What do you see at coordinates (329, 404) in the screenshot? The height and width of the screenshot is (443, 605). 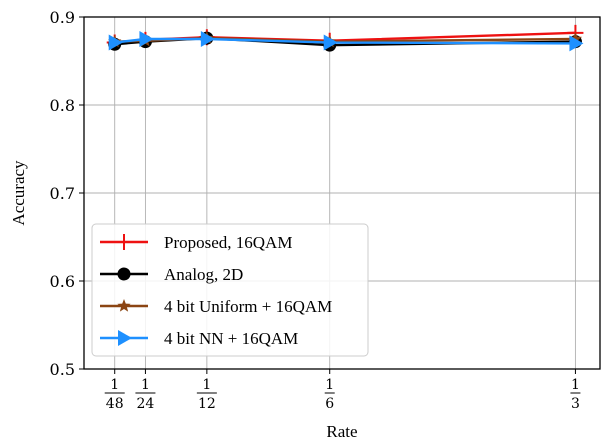 I see `x-tick-label-denominator: 6` at bounding box center [329, 404].